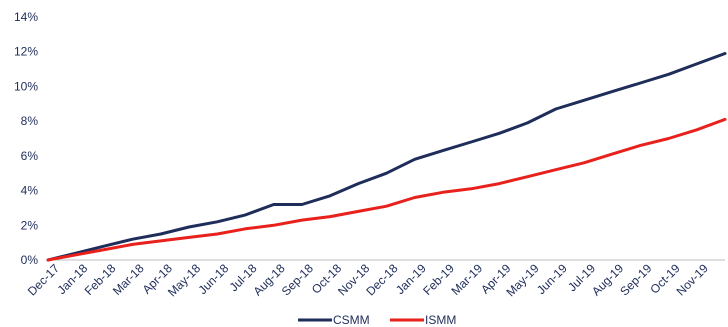  Describe the element at coordinates (184, 280) in the screenshot. I see `x-tick-label: May-18` at that location.